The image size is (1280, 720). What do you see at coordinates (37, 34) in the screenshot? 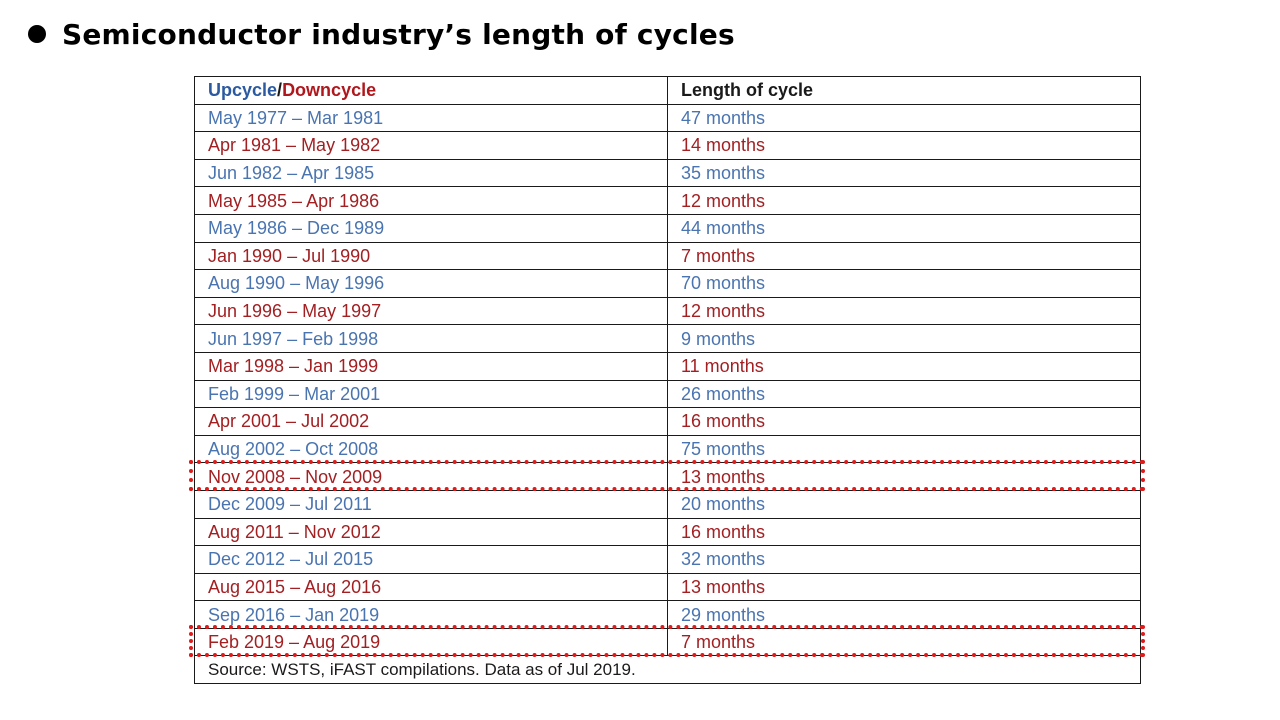
I see `bullet-icon` at bounding box center [37, 34].